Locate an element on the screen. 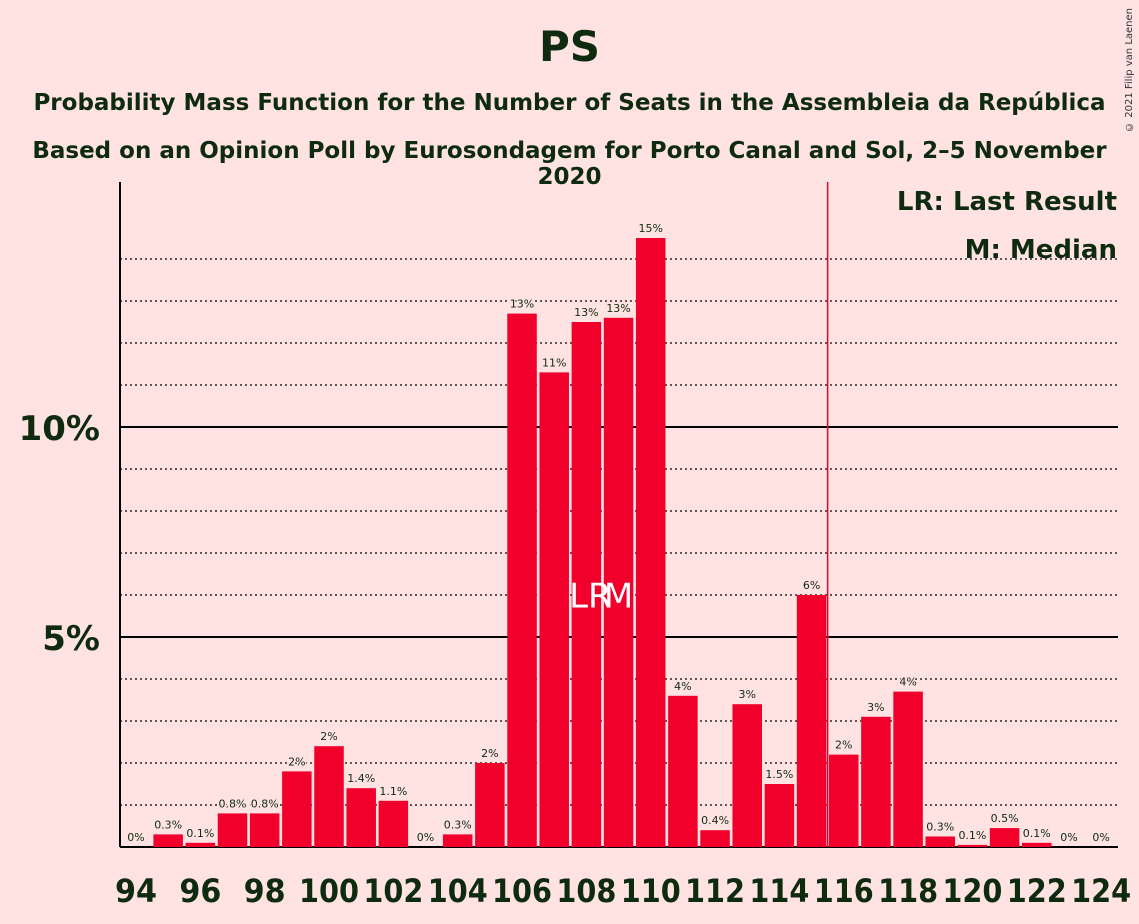 The height and width of the screenshot is (924, 1139). x-tick-label: 106 is located at coordinates (522, 891).